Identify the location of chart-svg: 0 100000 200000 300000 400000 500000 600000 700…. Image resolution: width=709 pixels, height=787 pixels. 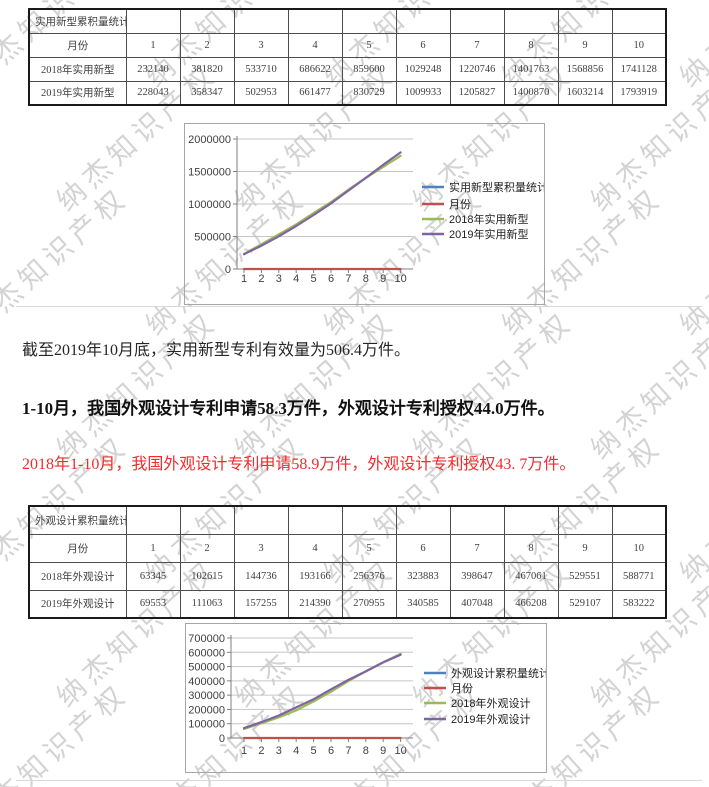
(367, 695).